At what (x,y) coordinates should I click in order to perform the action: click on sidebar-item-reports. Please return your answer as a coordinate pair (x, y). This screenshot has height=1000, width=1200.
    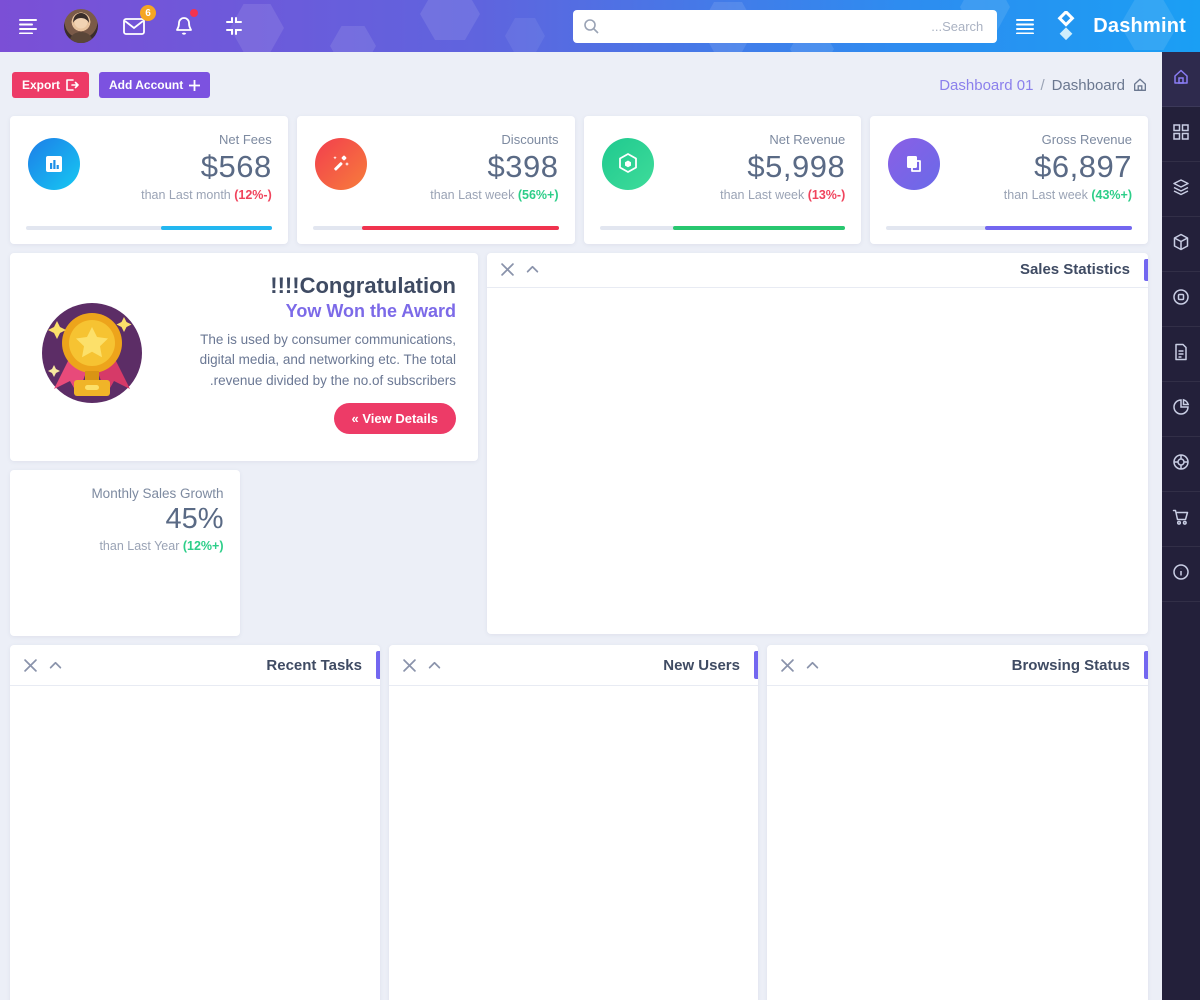
    Looking at the image, I should click on (1181, 409).